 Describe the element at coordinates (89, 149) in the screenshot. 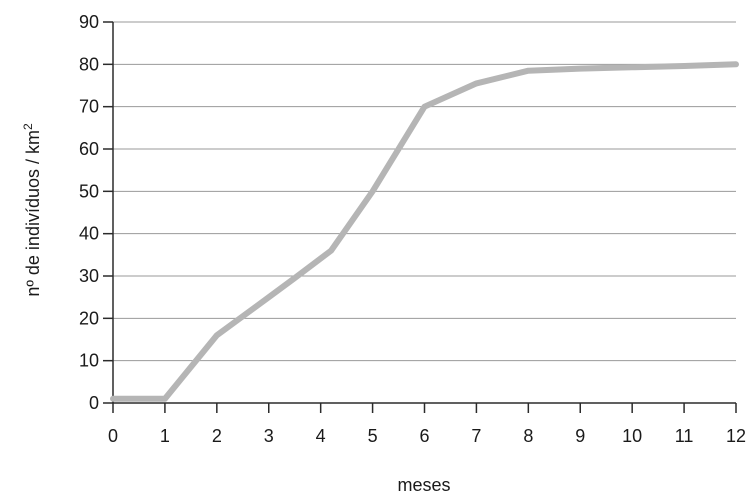

I see `y-tick-label-60: 60` at that location.